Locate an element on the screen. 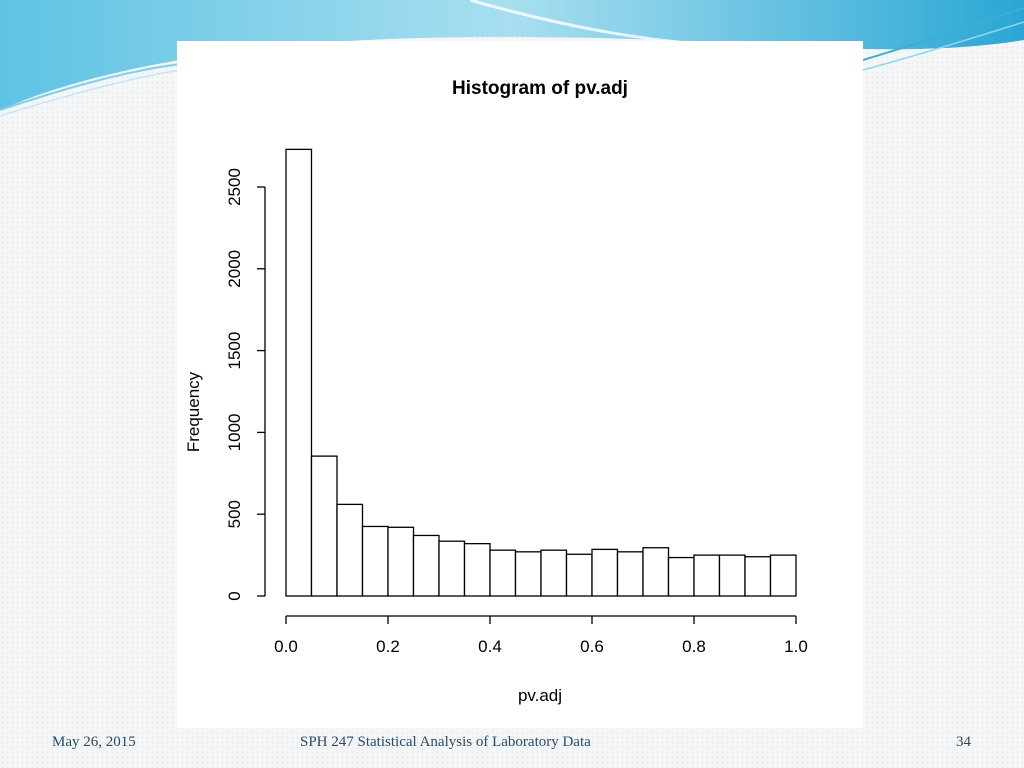 This screenshot has width=1024, height=768. y-axis: 0 500 1000 1500 2000 2500 is located at coordinates (245, 384).